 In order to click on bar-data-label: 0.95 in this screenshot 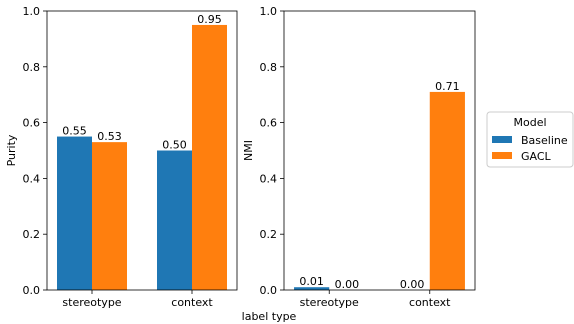, I will do `click(209, 19)`.